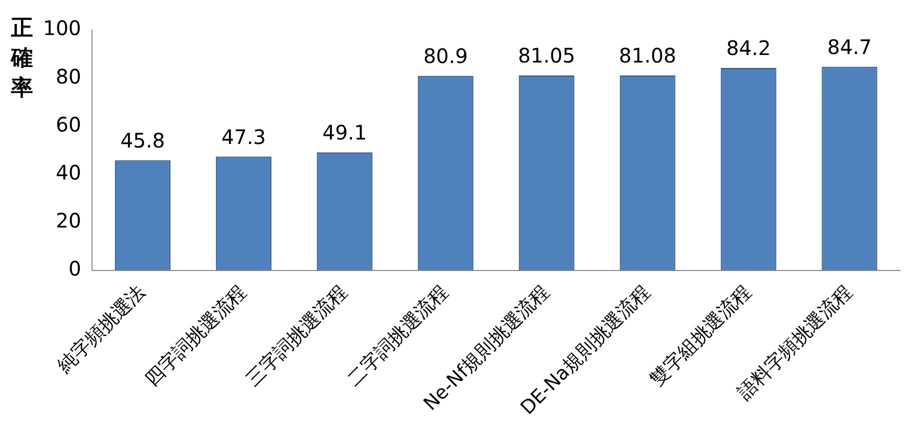  I want to click on data-label: 80.9, so click(445, 56).